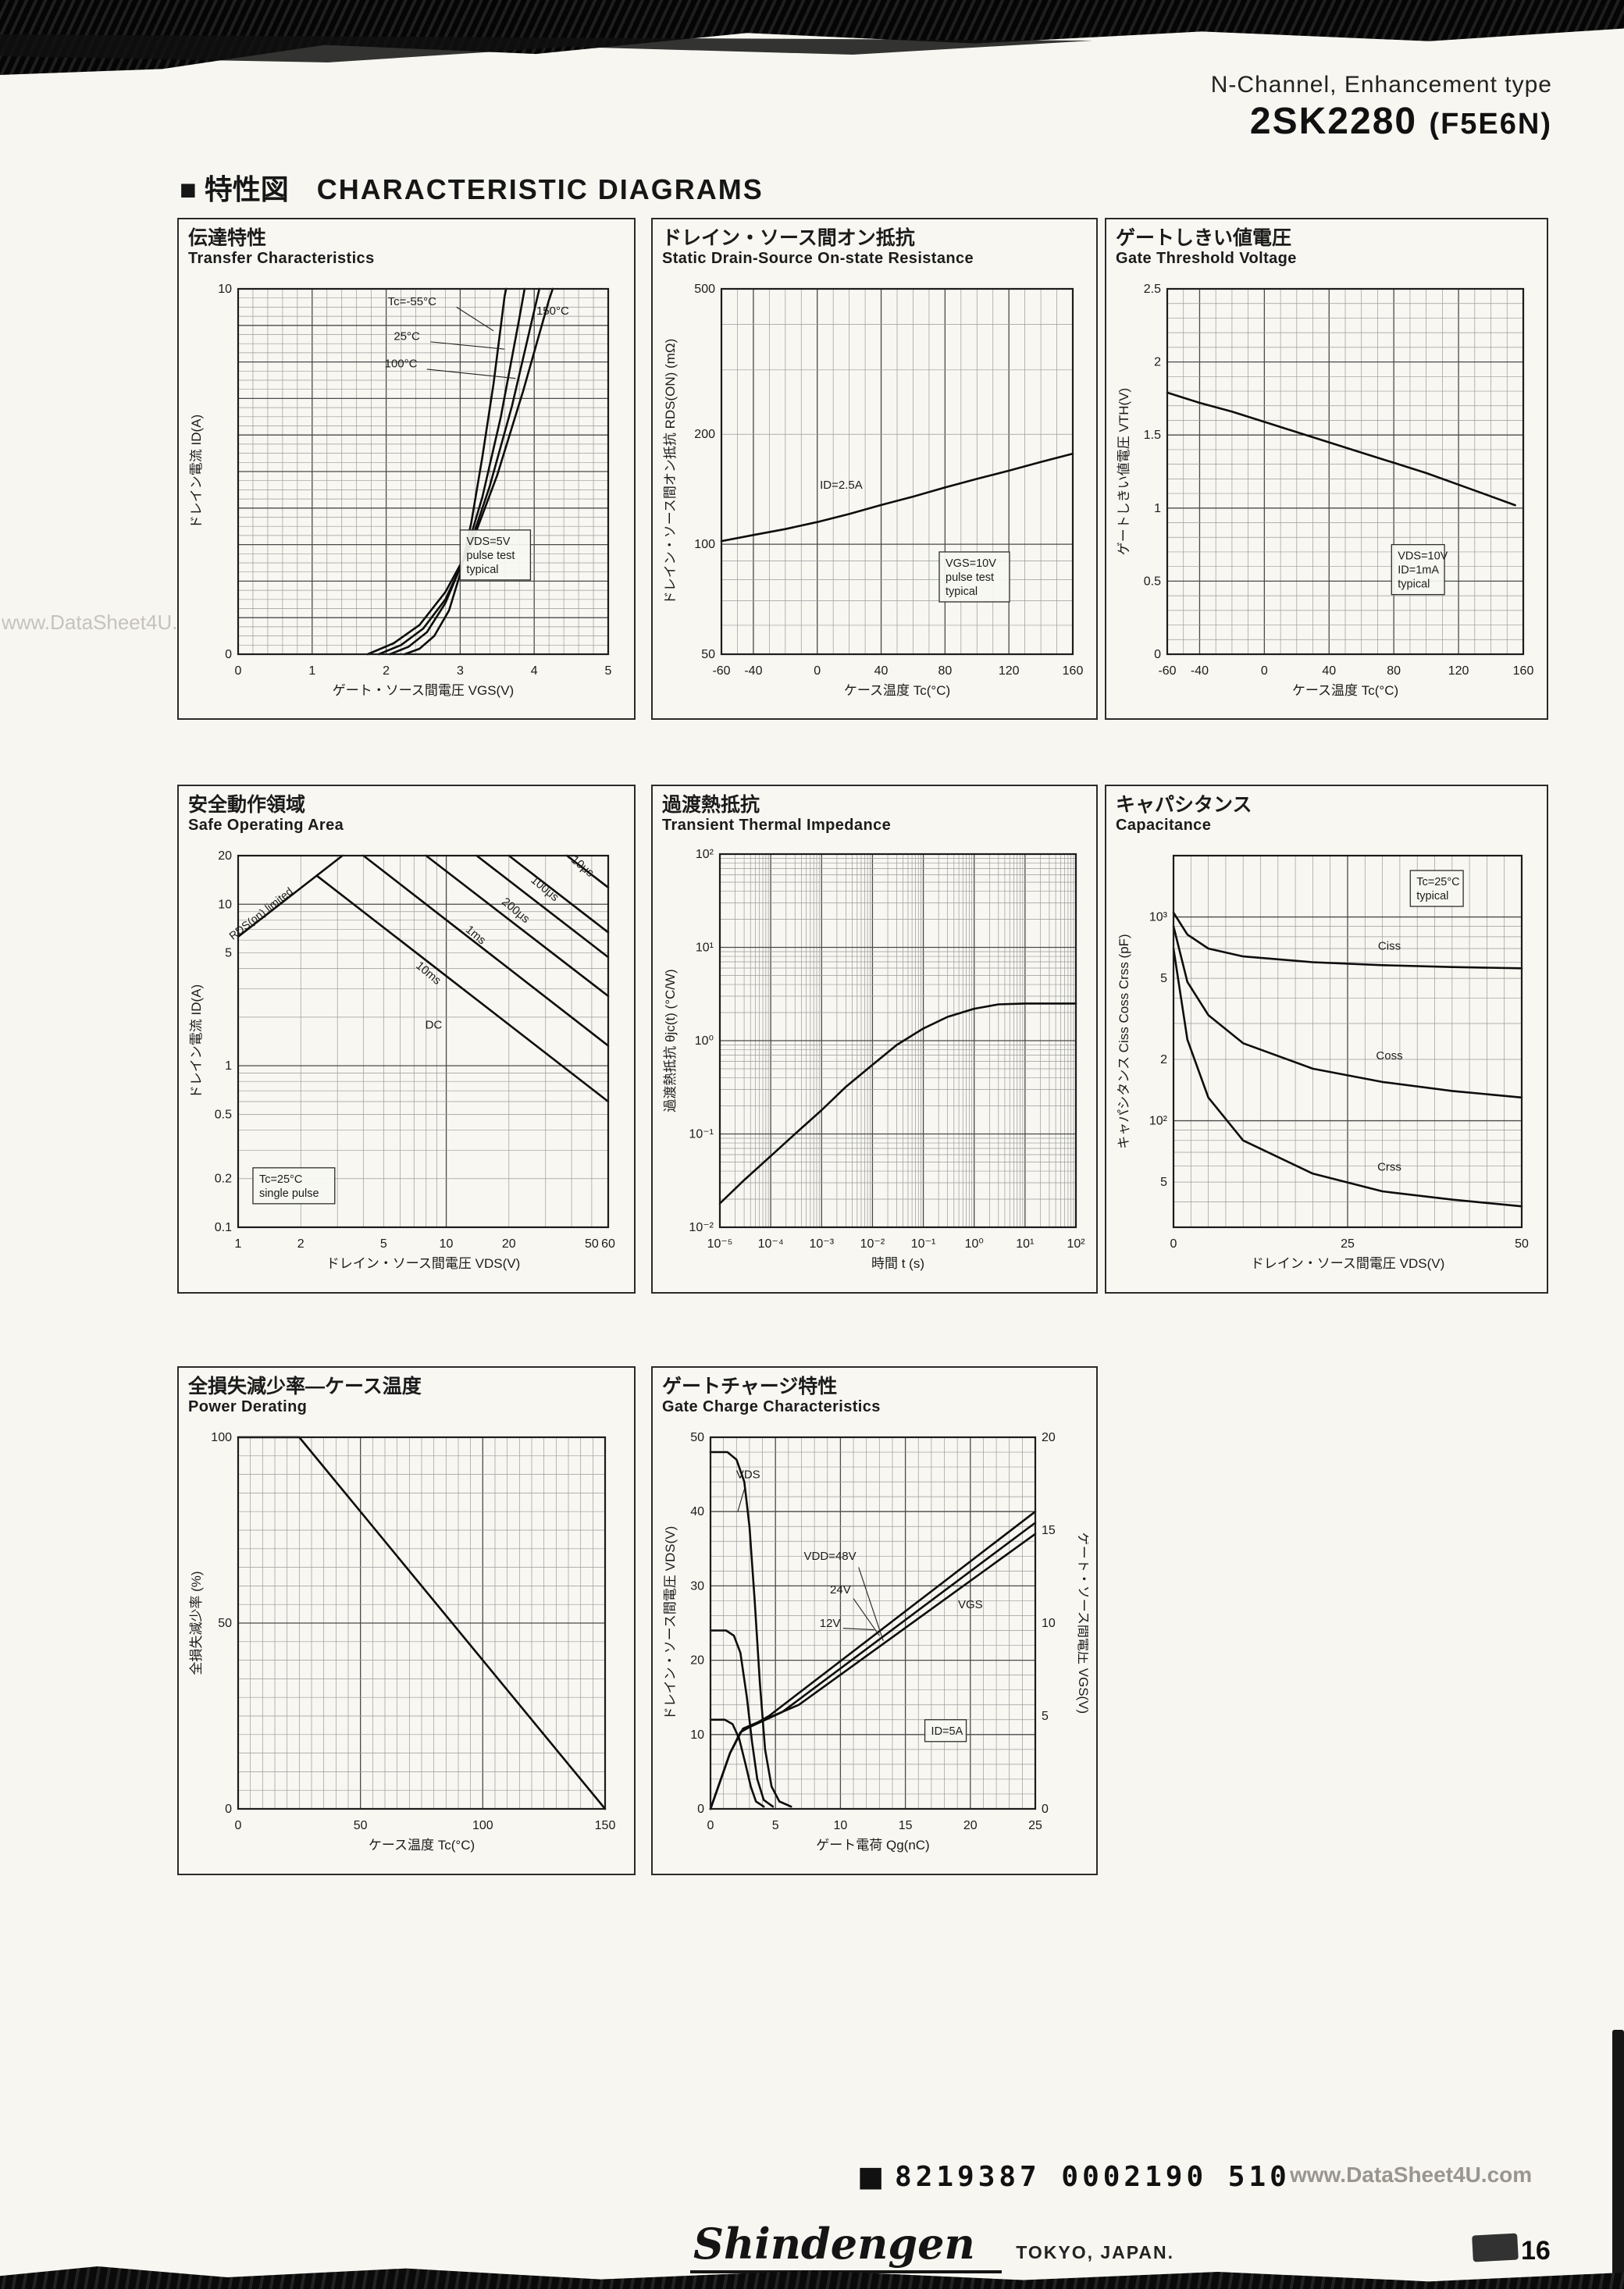 The width and height of the screenshot is (1624, 2289). Describe the element at coordinates (488, 542) in the screenshot. I see `svg-text: VDS=5V` at that location.